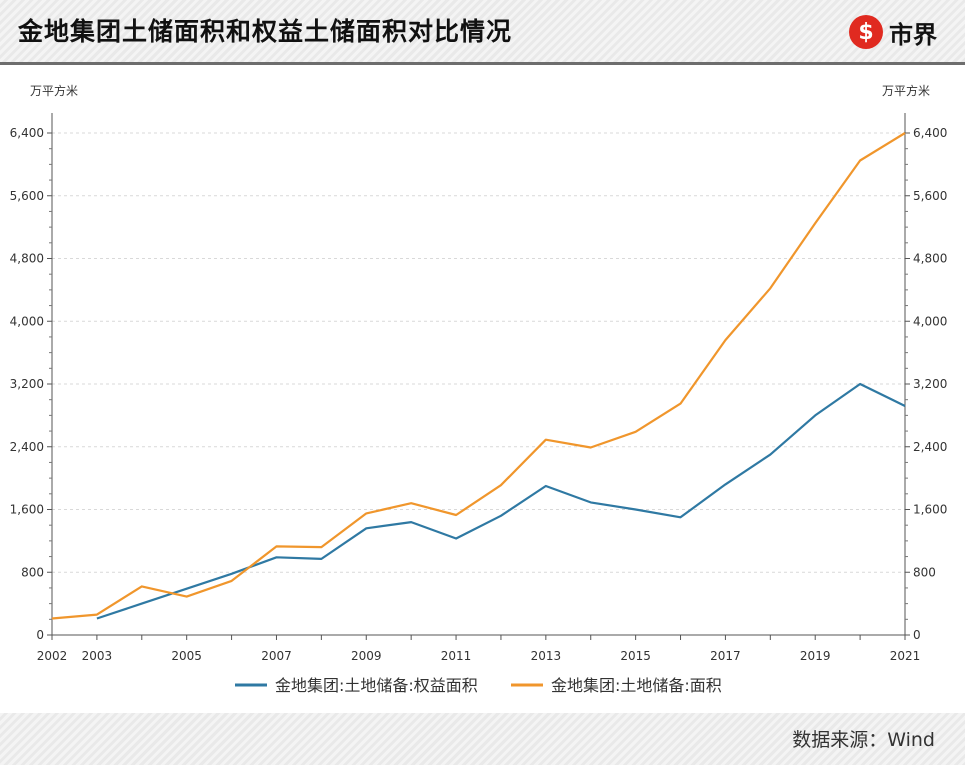 Image resolution: width=965 pixels, height=765 pixels. I want to click on x-tick-label: 2007, so click(276, 656).